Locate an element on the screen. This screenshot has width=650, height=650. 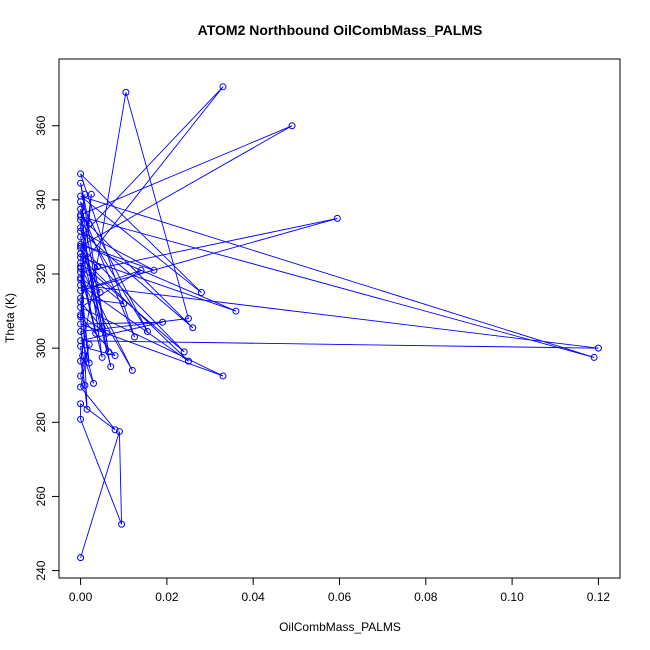
x-axis: 0.00 0.02 0.04 0.06 0.08 0.10 0.12 is located at coordinates (340, 590).